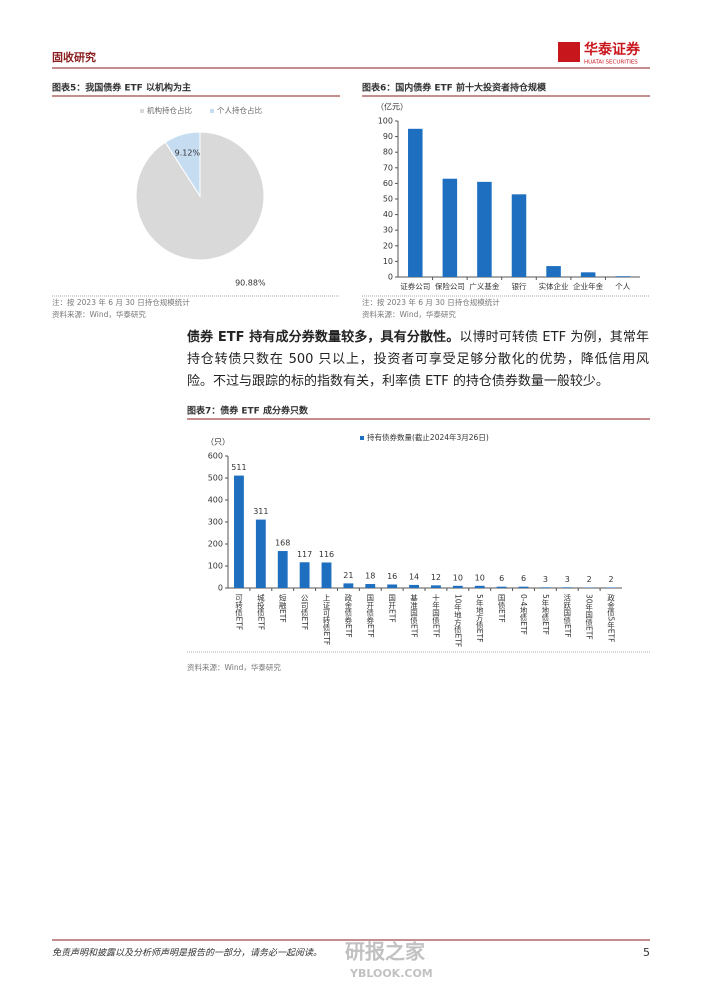 The image size is (702, 991). What do you see at coordinates (501, 608) in the screenshot?
I see `x-tick-label: 国债ETF` at bounding box center [501, 608].